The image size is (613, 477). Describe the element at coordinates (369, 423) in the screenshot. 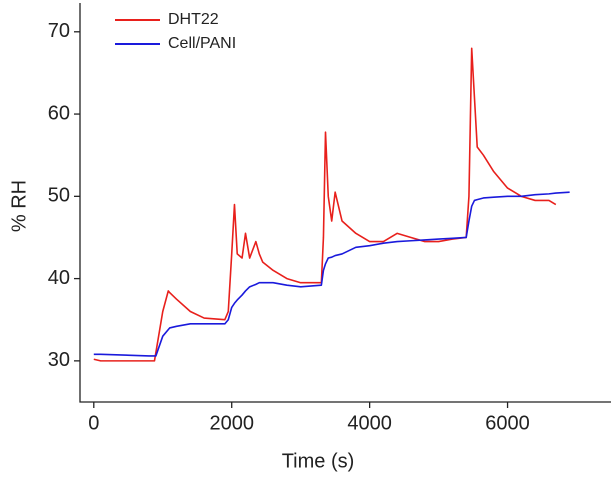

I see `x-tick-label: 4000` at that location.